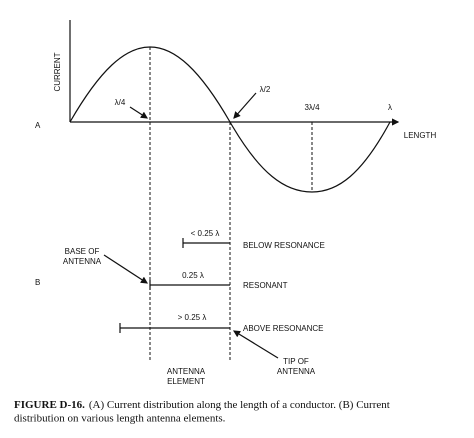 This screenshot has height=438, width=474. Describe the element at coordinates (420, 135) in the screenshot. I see `x-axis-label: LENGTH` at that location.